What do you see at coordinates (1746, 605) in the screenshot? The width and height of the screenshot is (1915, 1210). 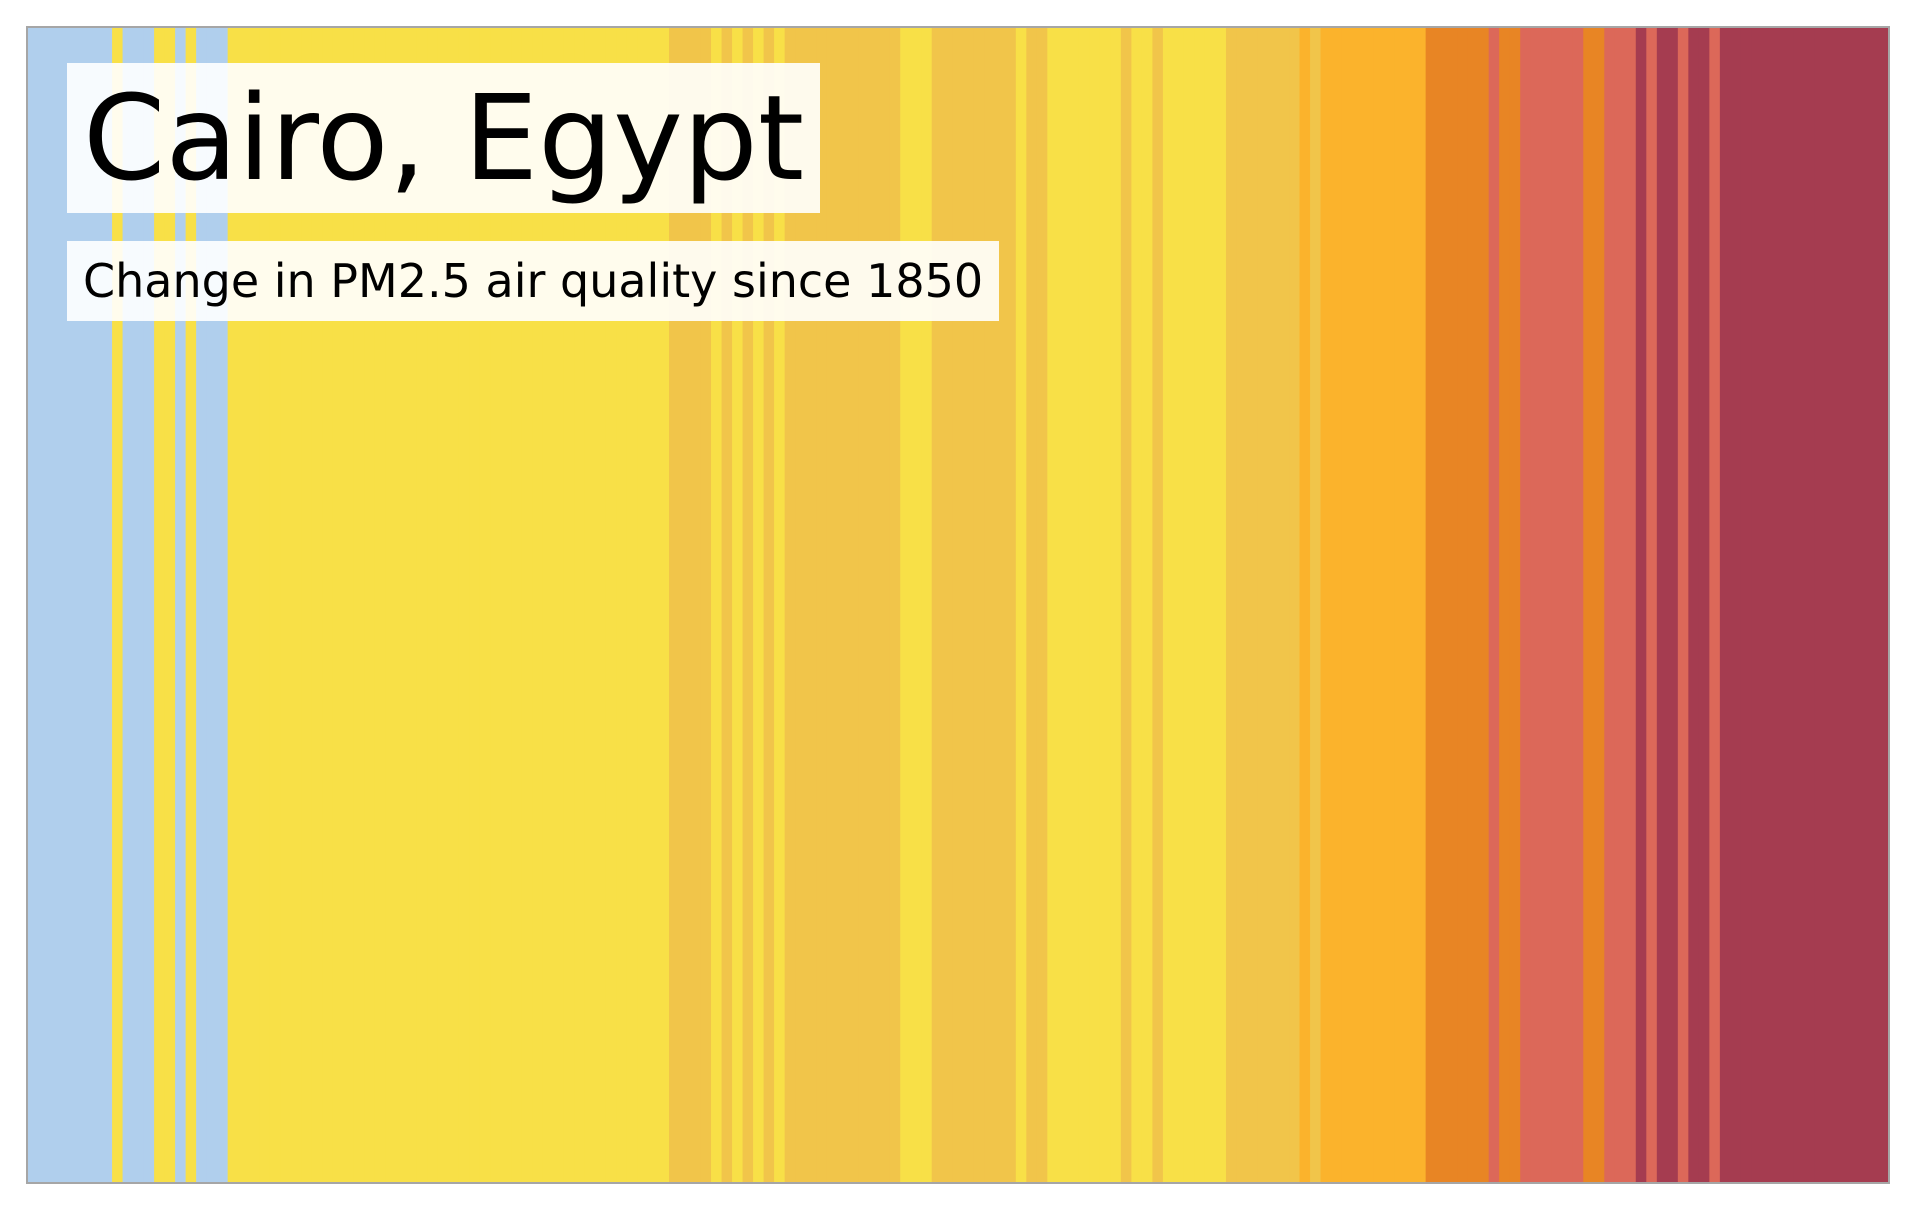 I see `stripe-2013` at bounding box center [1746, 605].